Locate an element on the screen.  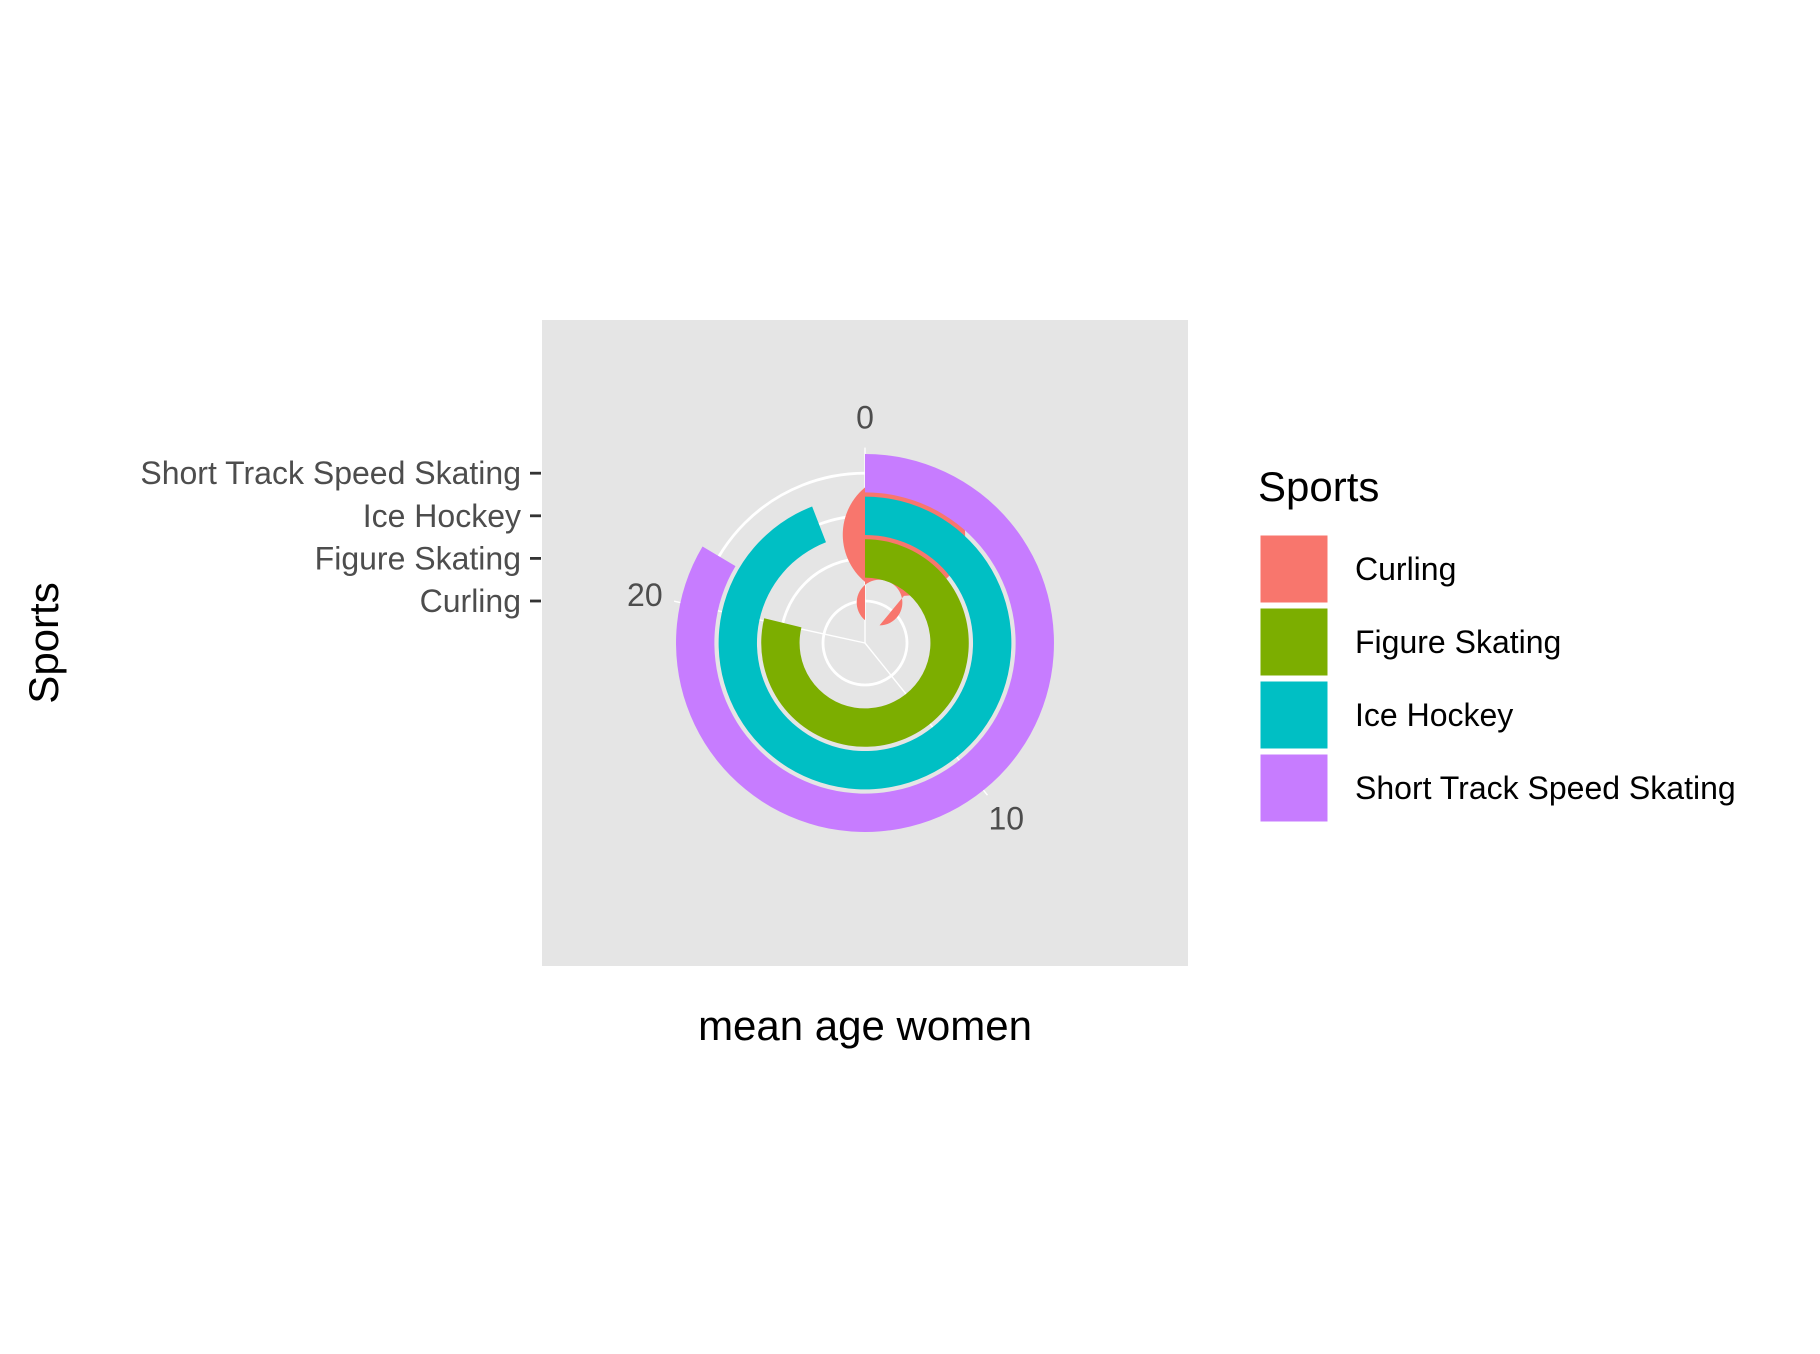
legend-title: Sports is located at coordinates (1318, 486).